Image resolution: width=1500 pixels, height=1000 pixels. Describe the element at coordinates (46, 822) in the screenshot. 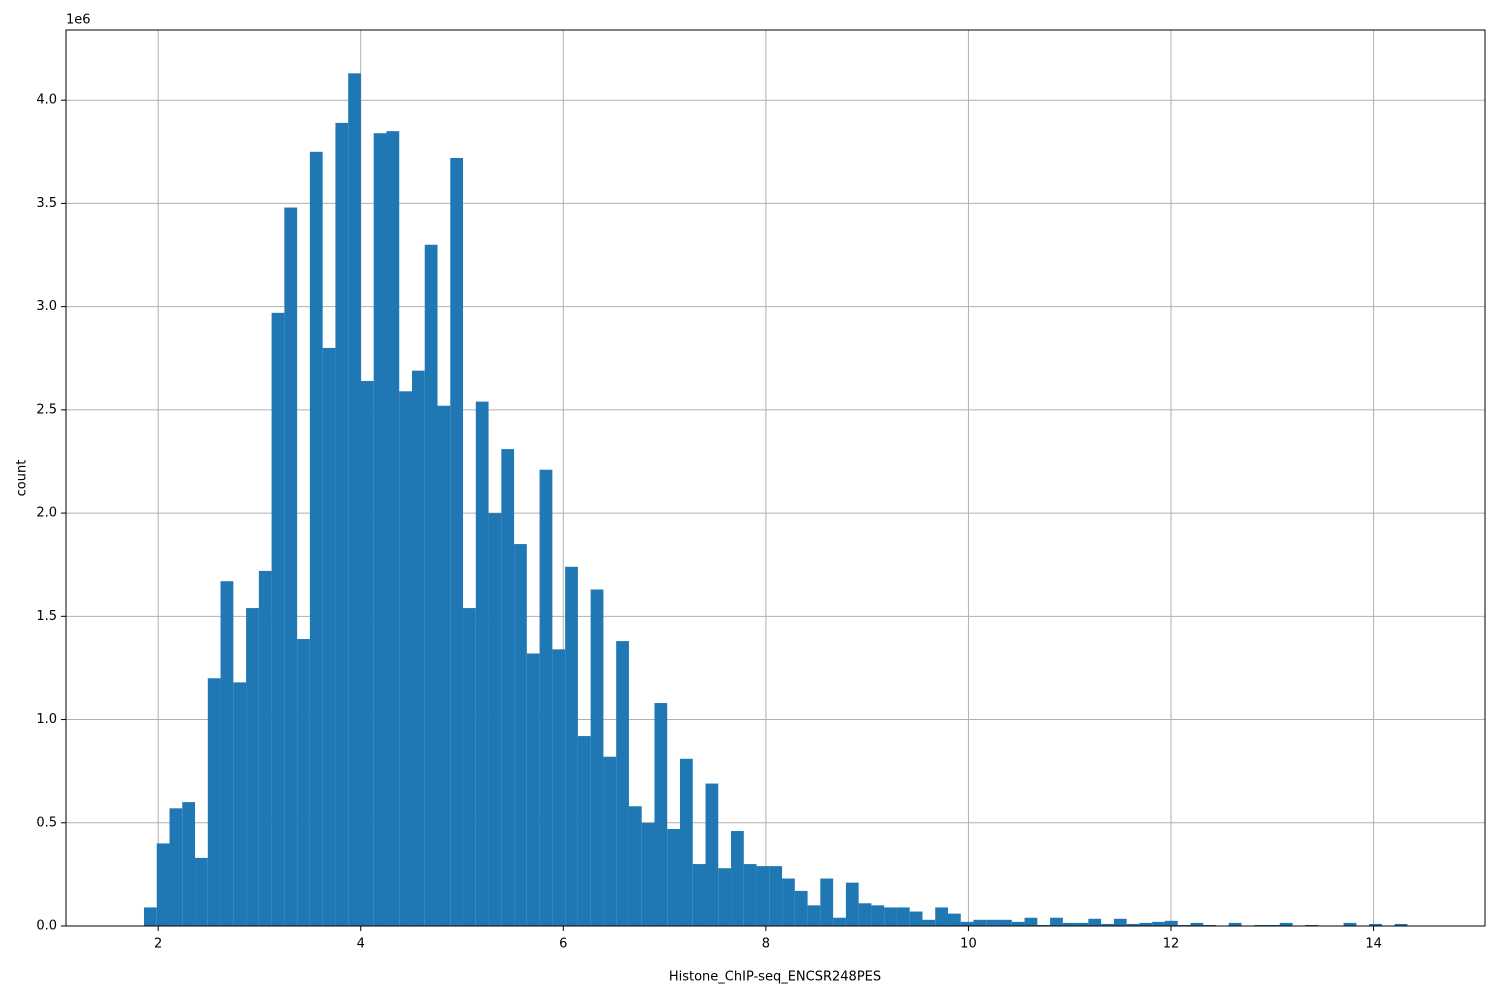

I see `y-tick-label: 0.5` at that location.